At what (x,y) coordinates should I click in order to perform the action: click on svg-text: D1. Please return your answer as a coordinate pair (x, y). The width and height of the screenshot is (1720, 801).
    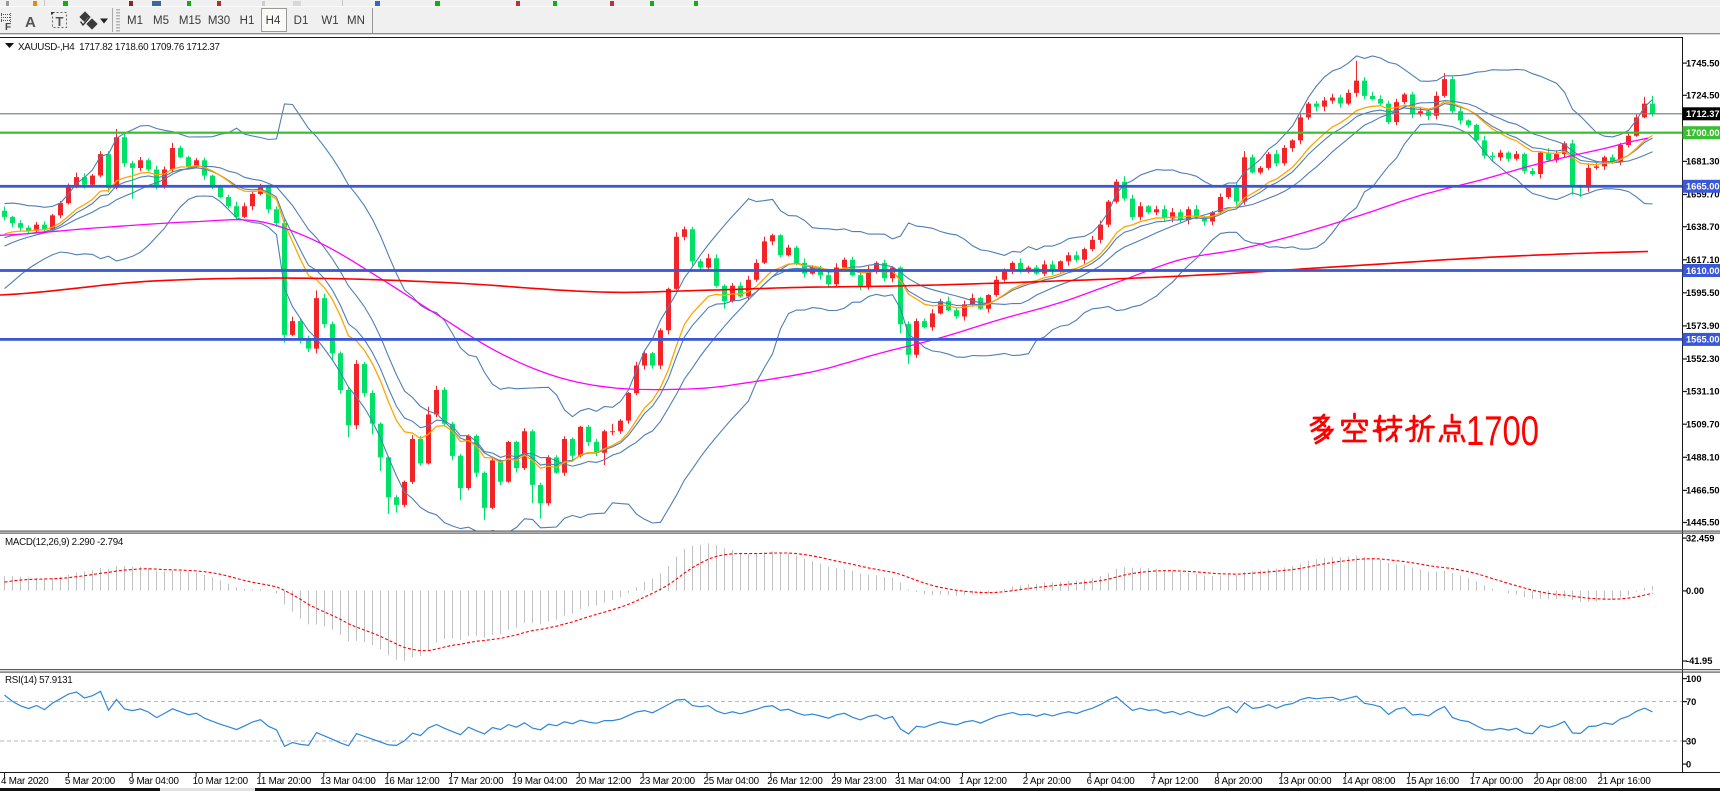
    Looking at the image, I should click on (301, 21).